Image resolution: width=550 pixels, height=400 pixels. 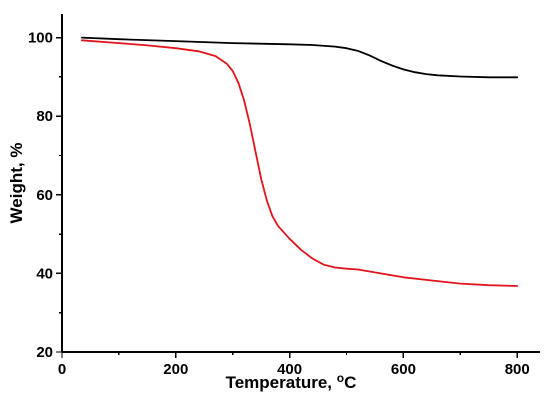 What do you see at coordinates (403, 369) in the screenshot?
I see `x-tick-label: 600` at bounding box center [403, 369].